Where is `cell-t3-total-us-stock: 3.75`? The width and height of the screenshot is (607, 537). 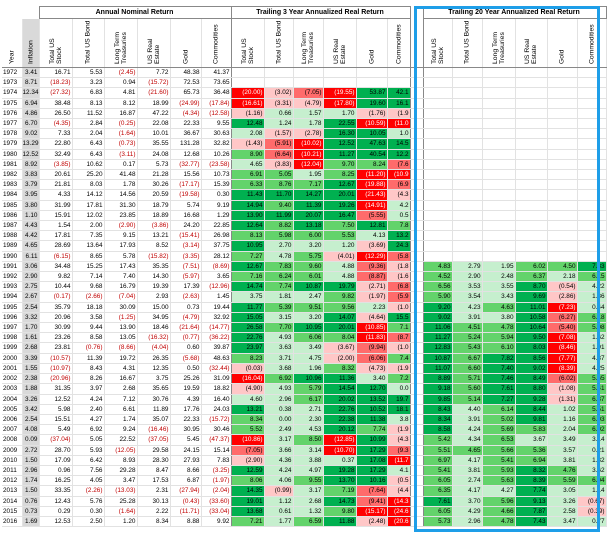
cell-t3-total-us-stock: 3.75 is located at coordinates (248, 297).